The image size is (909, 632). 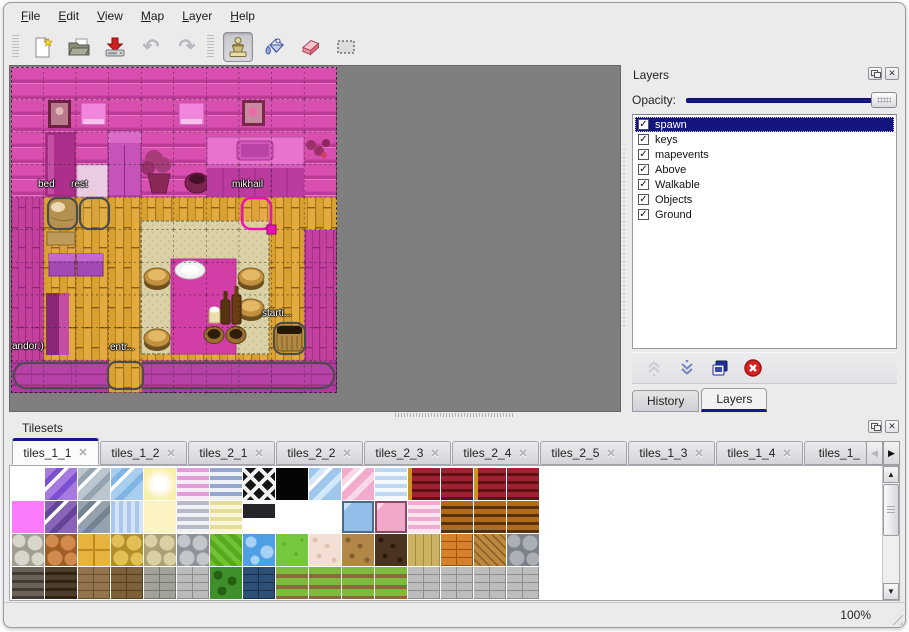 What do you see at coordinates (231, 453) in the screenshot?
I see `tileset-tab-tiles_2_1: tiles_2_1 ✕` at bounding box center [231, 453].